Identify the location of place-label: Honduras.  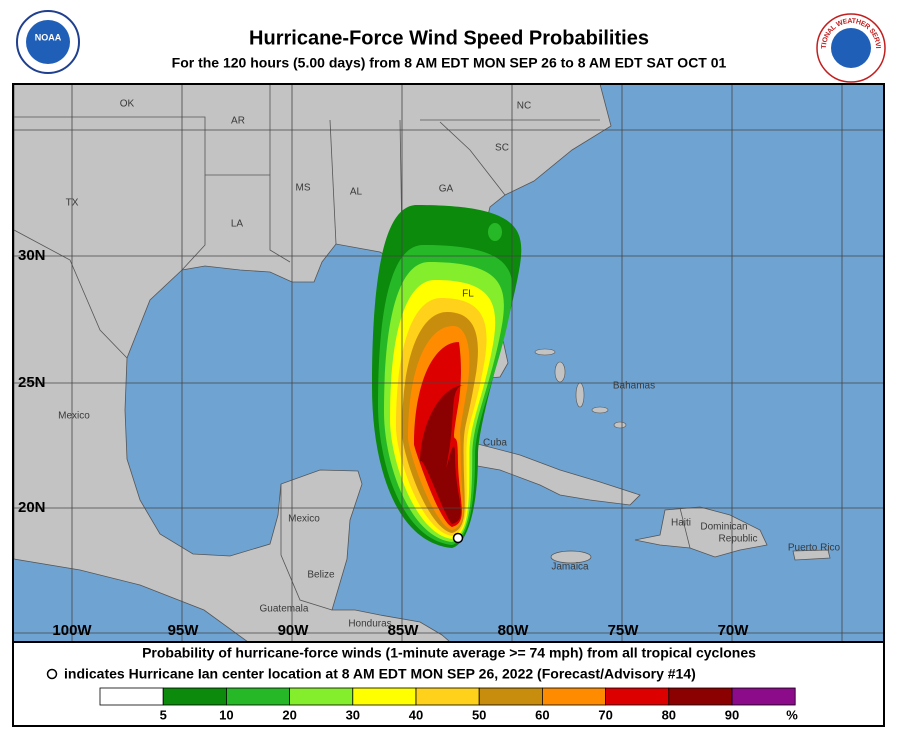
(369, 624).